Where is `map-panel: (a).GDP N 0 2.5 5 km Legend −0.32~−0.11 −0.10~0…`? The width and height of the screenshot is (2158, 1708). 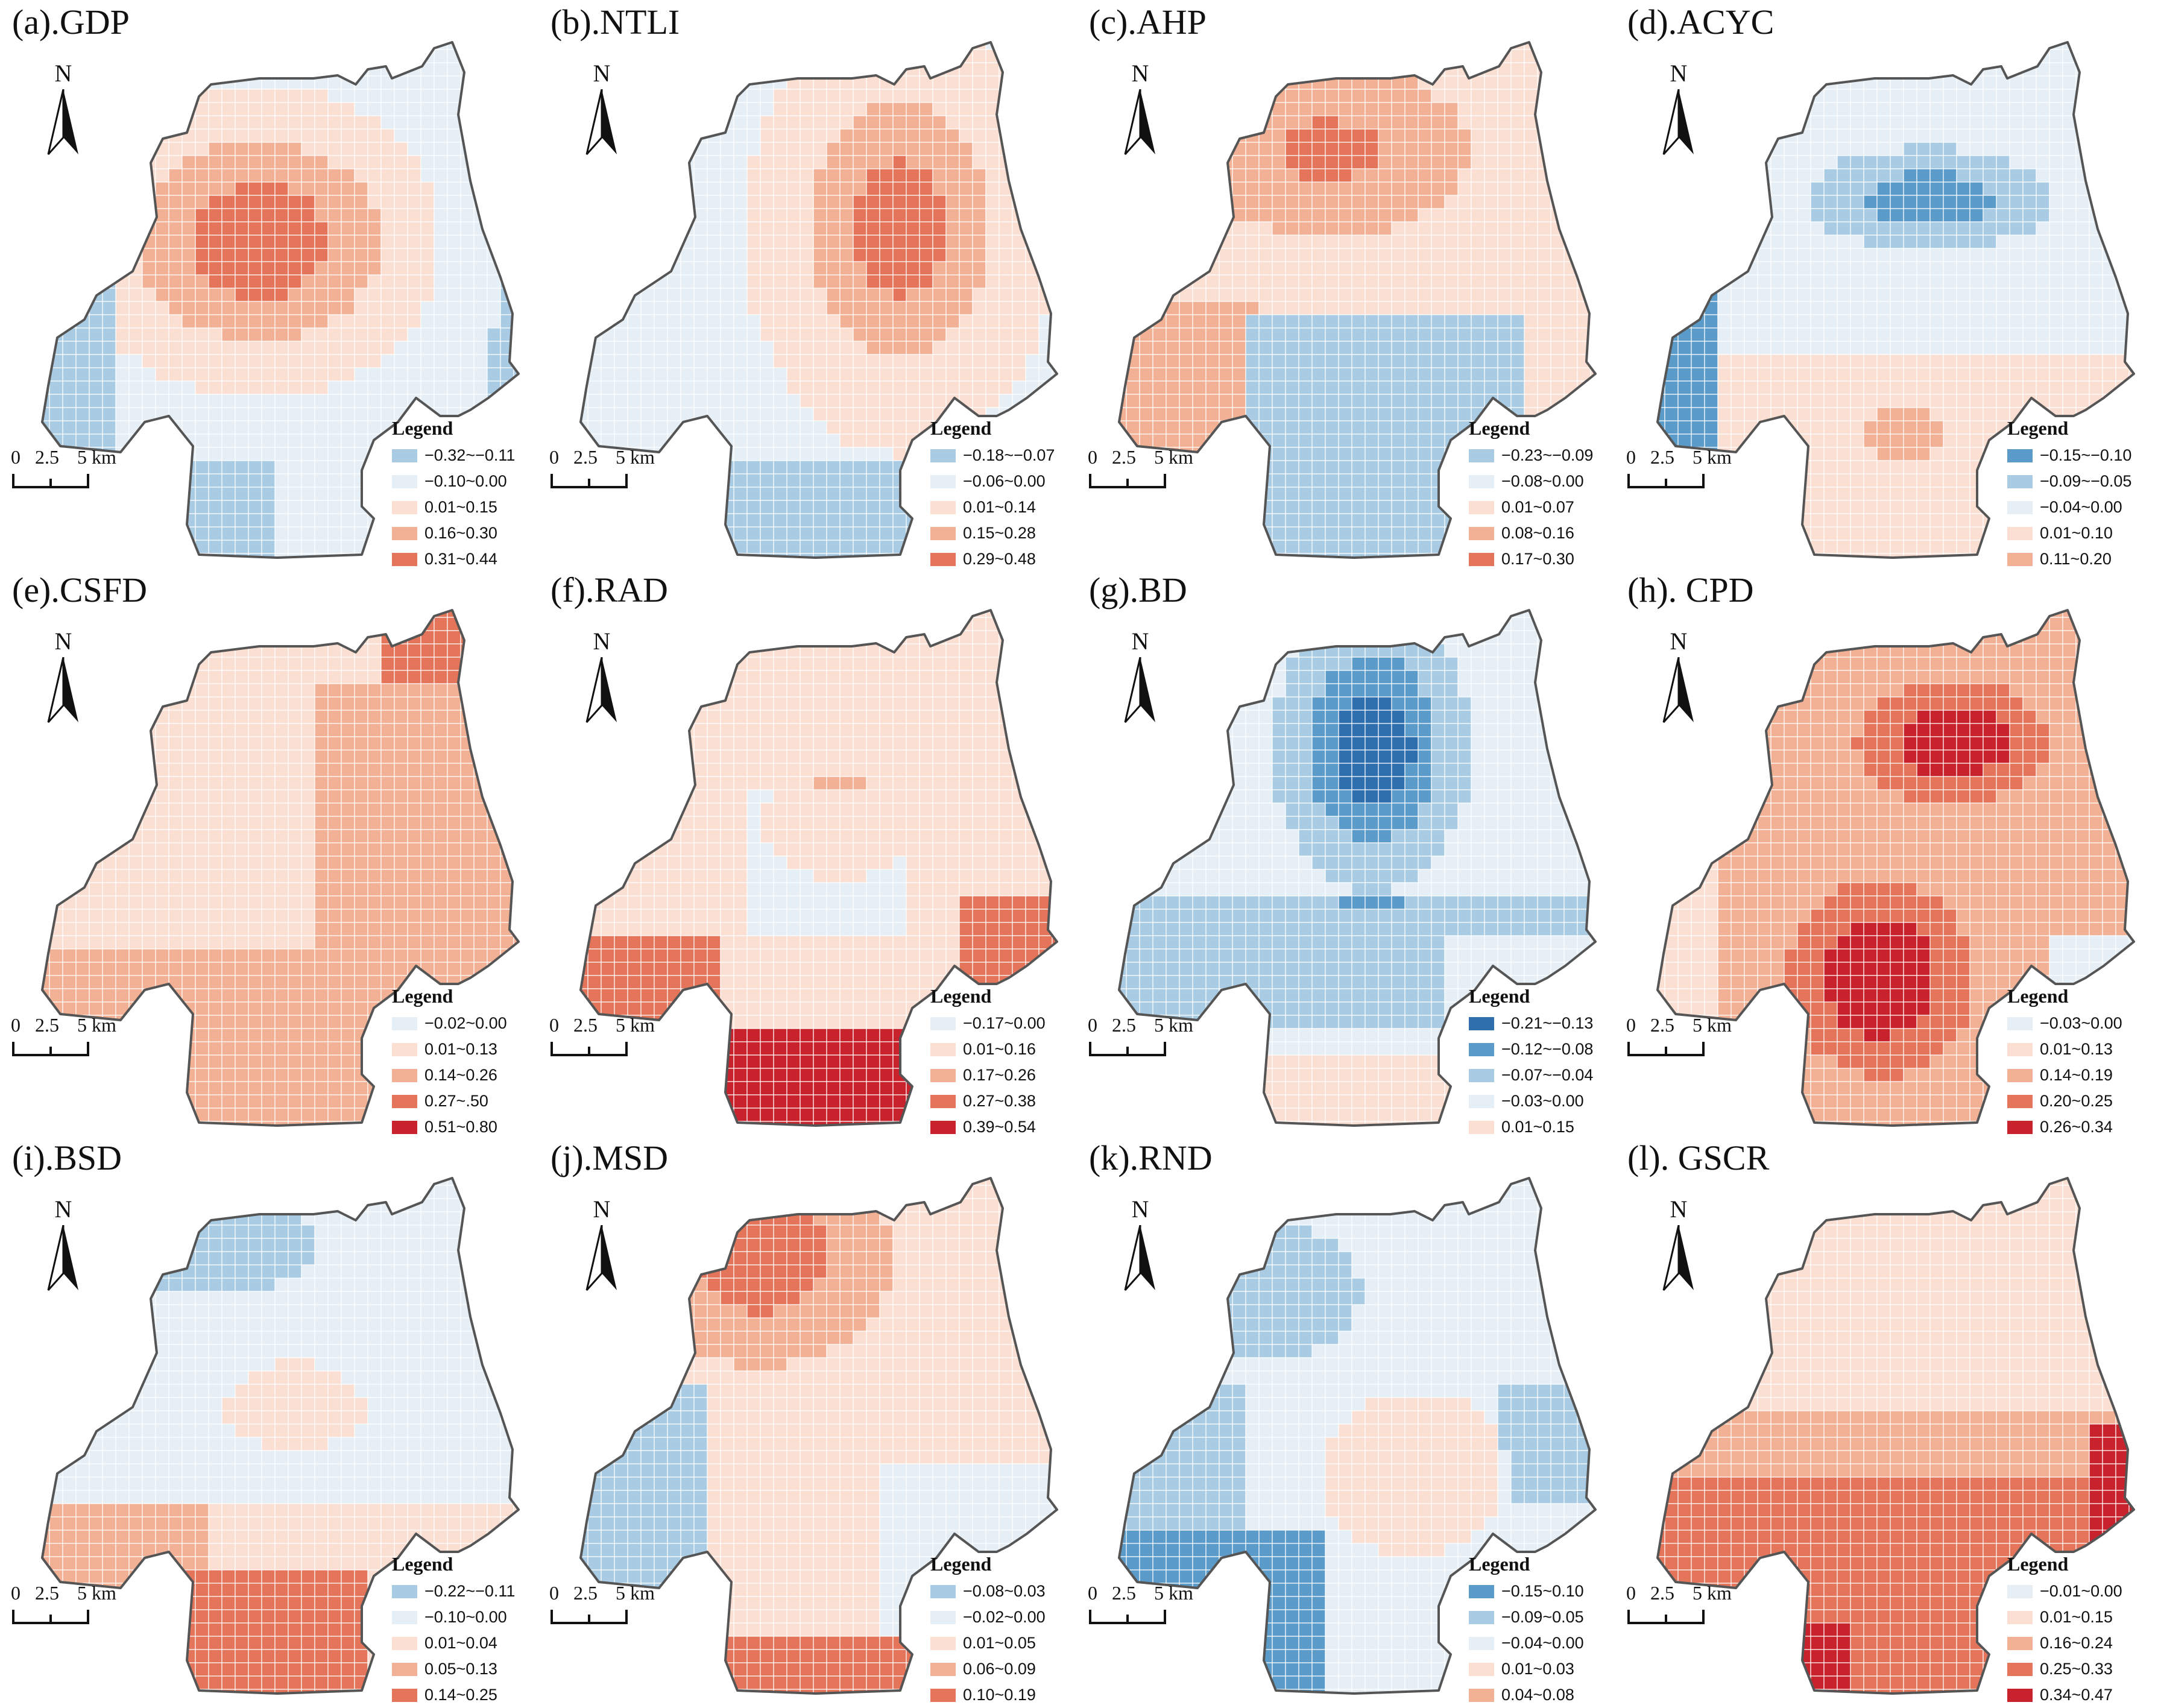
map-panel: (a).GDP N 0 2.5 5 km Legend −0.32~−0.11 −0.10~0… is located at coordinates (267, 284).